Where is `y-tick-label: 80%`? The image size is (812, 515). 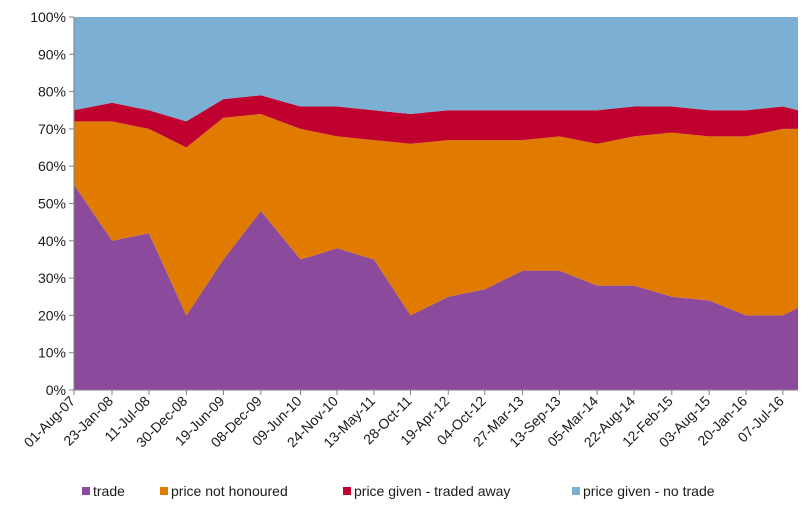
y-tick-label: 80% is located at coordinates (52, 92).